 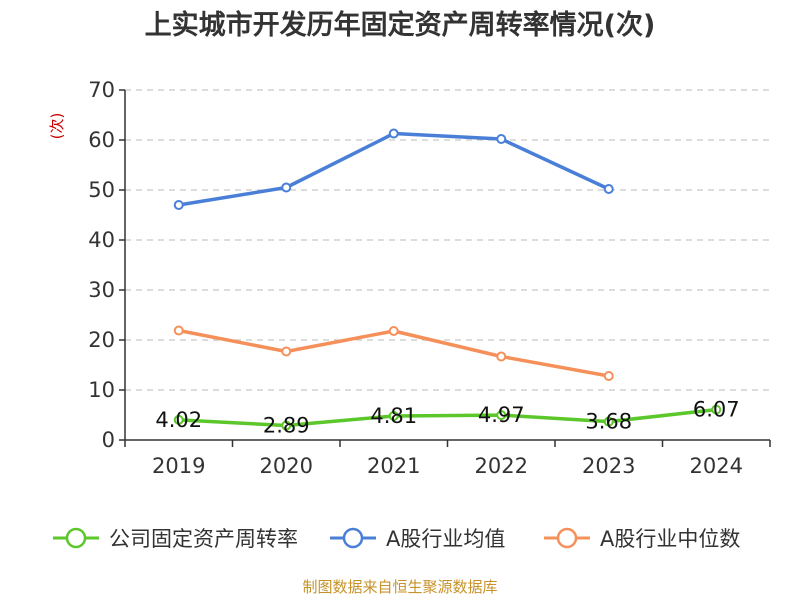 I want to click on legend-label-2: A股行业中位数, so click(x=670, y=539).